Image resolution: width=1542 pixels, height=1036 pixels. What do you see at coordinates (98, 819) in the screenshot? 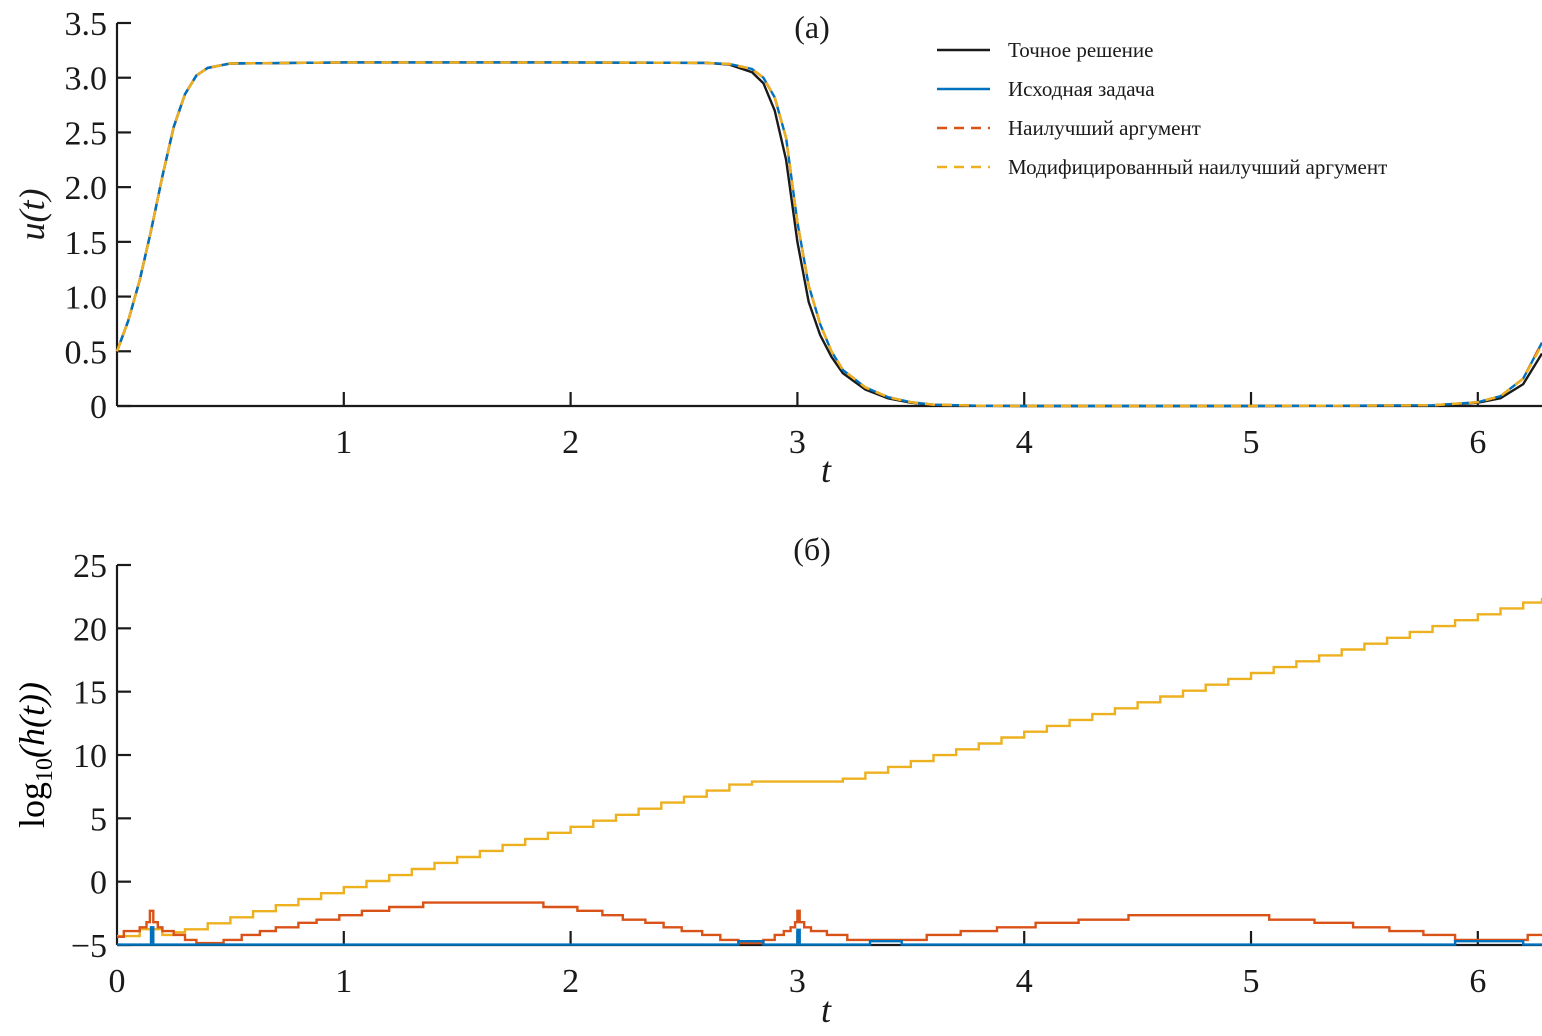
I see `y-tick-label: 5` at bounding box center [98, 819].